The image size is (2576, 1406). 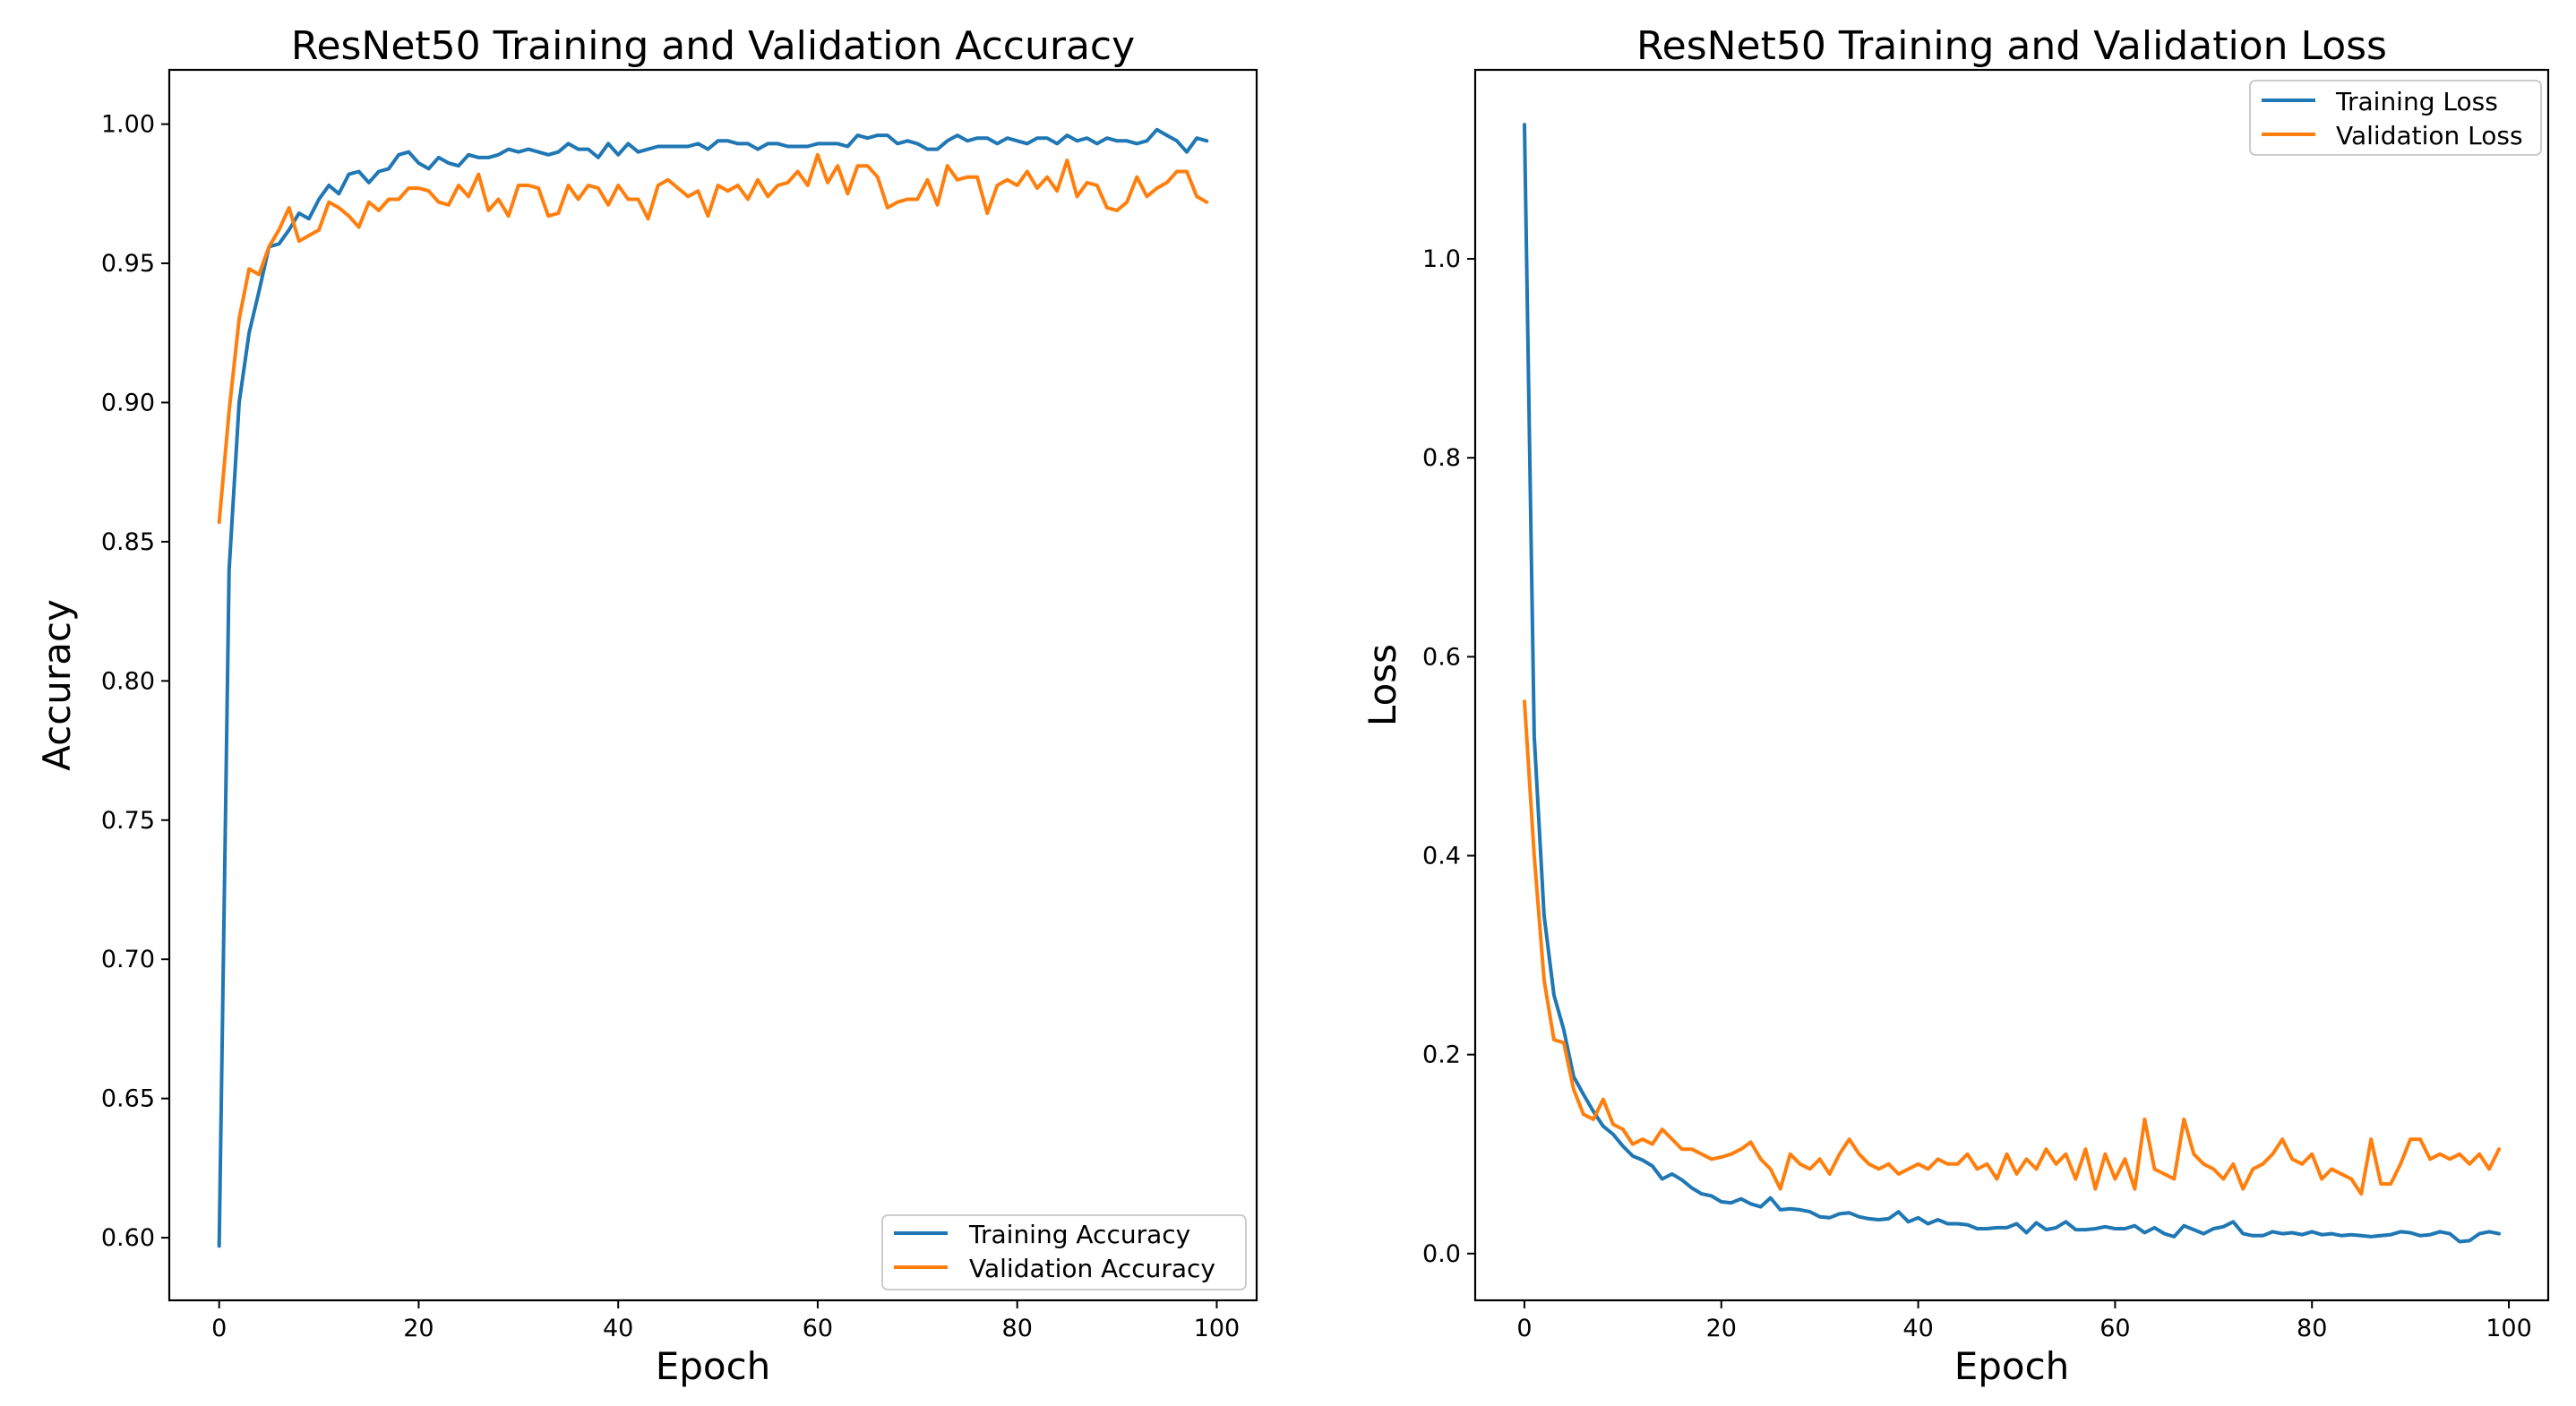 I want to click on loss-y-tick-label: 0.2, so click(x=1441, y=1055).